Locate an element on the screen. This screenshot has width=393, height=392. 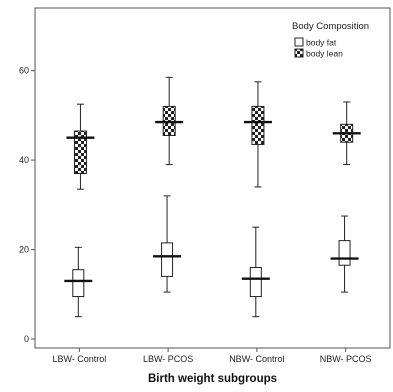
y-tick-label: 20 is located at coordinates (24, 250).